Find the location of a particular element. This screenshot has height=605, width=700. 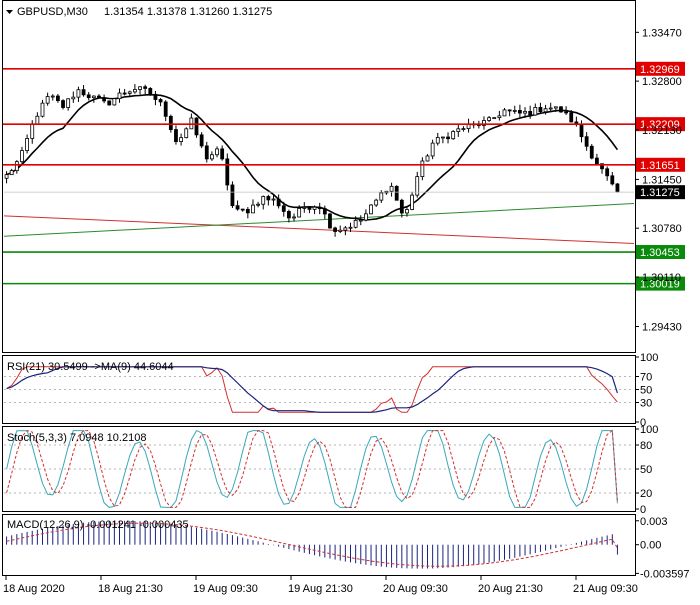

rsi-tick-label: 50 is located at coordinates (646, 391).